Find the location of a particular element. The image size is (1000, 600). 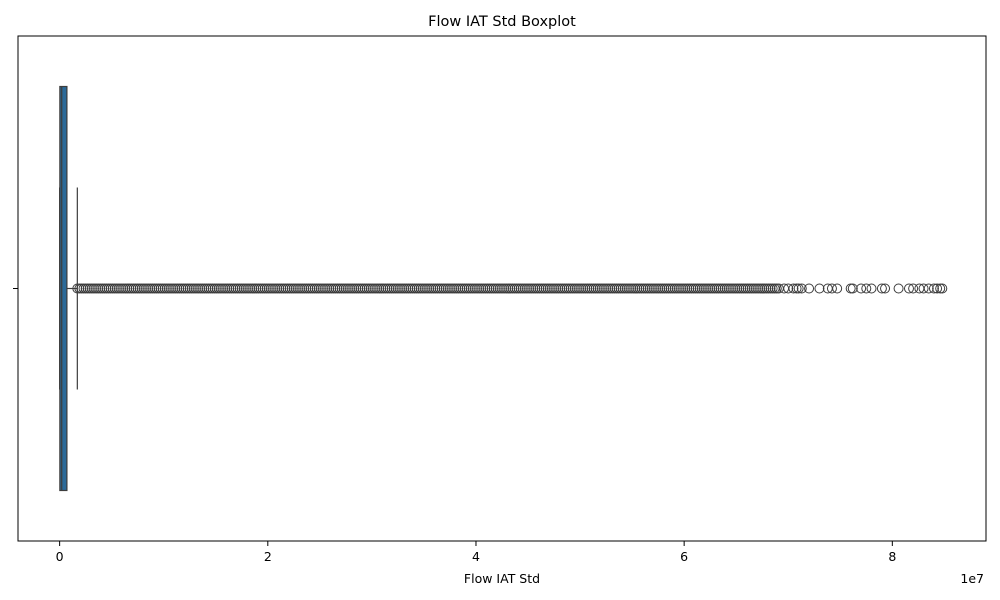

x-tick-label: 6 is located at coordinates (684, 556).